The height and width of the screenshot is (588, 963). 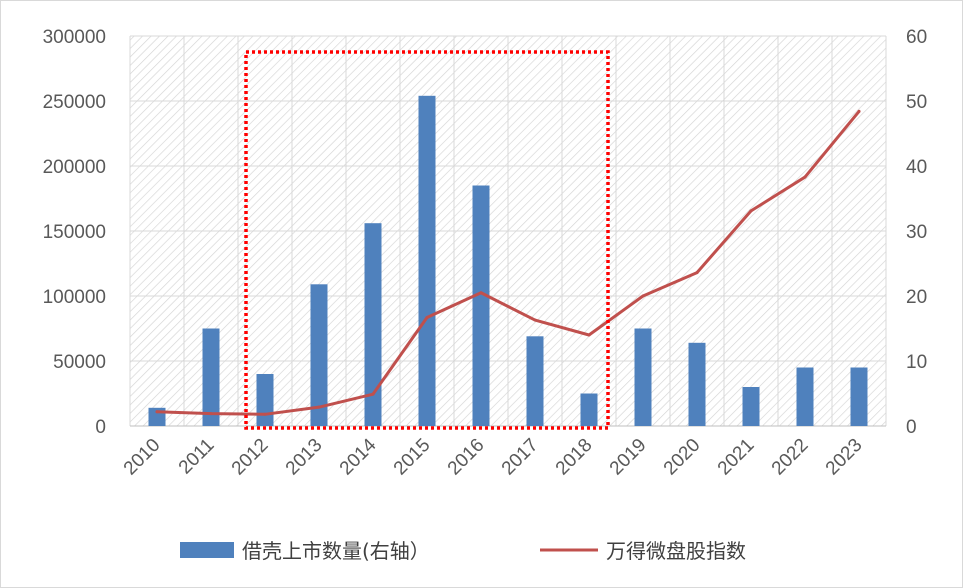 What do you see at coordinates (643, 377) in the screenshot?
I see `bar-2019` at bounding box center [643, 377].